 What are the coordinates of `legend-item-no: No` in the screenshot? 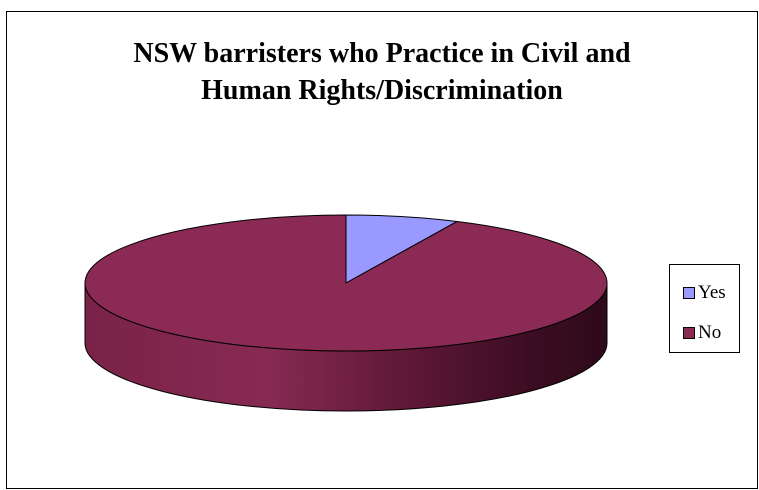 It's located at (702, 333).